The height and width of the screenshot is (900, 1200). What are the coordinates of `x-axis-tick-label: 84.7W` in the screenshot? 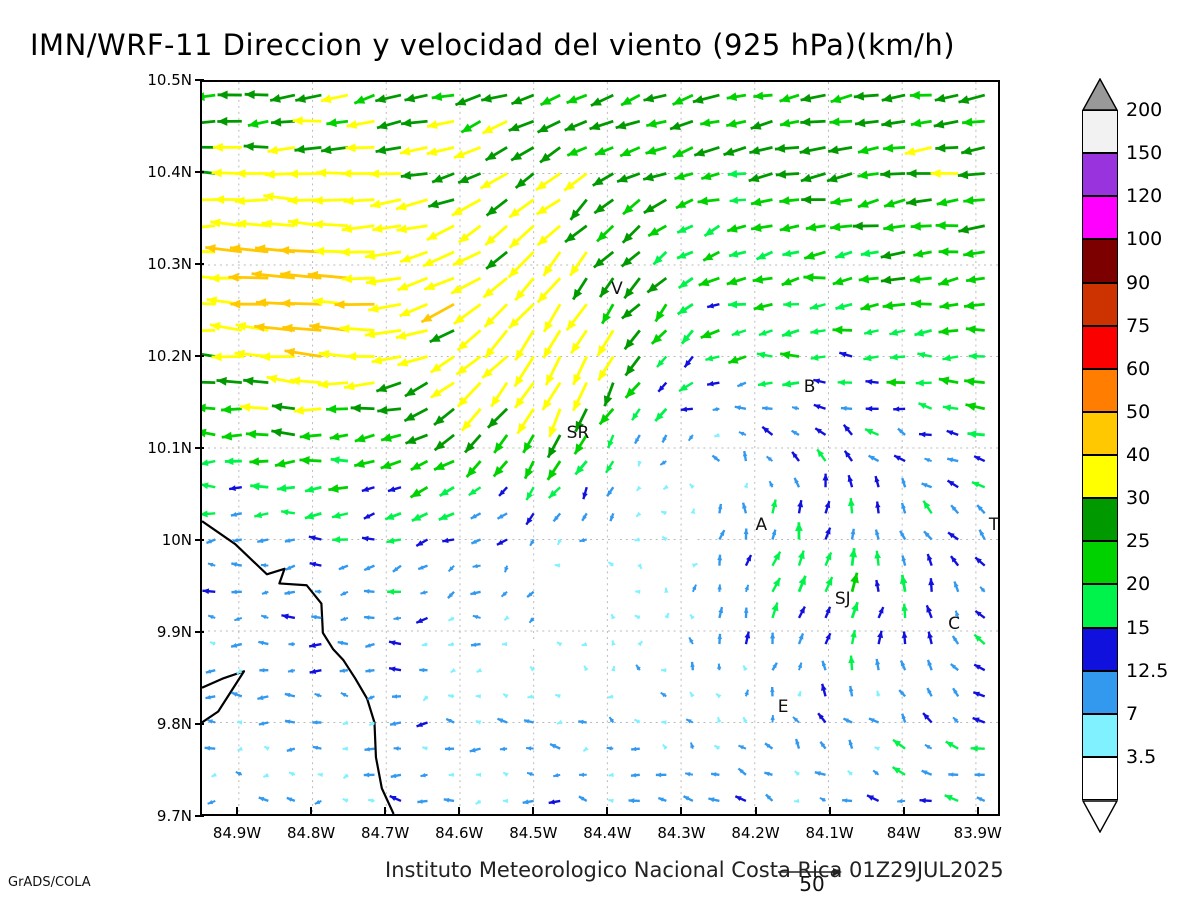 It's located at (385, 833).